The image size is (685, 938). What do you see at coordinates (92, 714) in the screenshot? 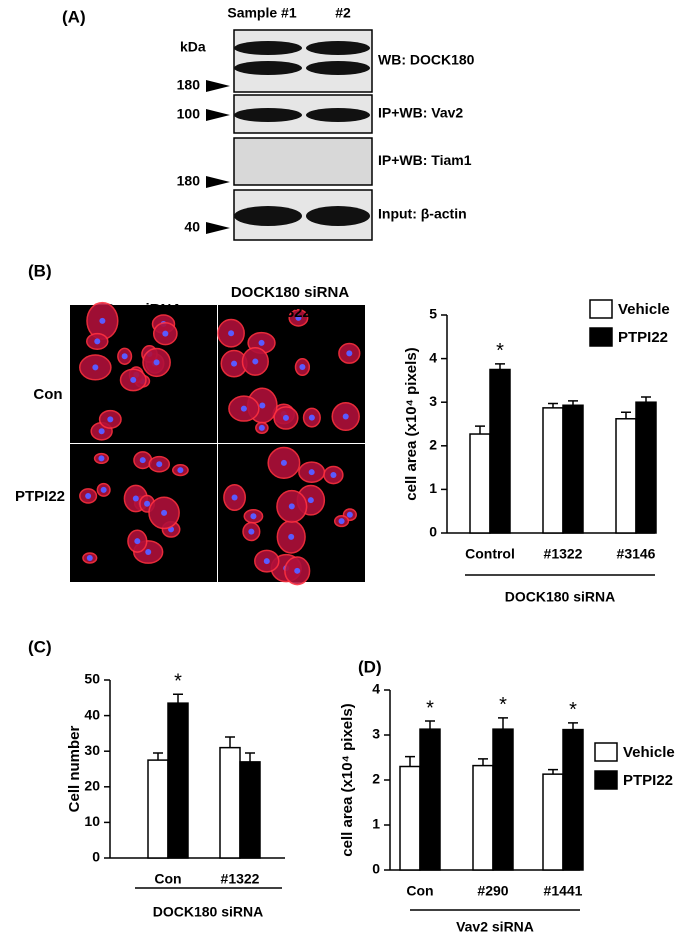
I see `y-tick-label: 40` at bounding box center [92, 714].